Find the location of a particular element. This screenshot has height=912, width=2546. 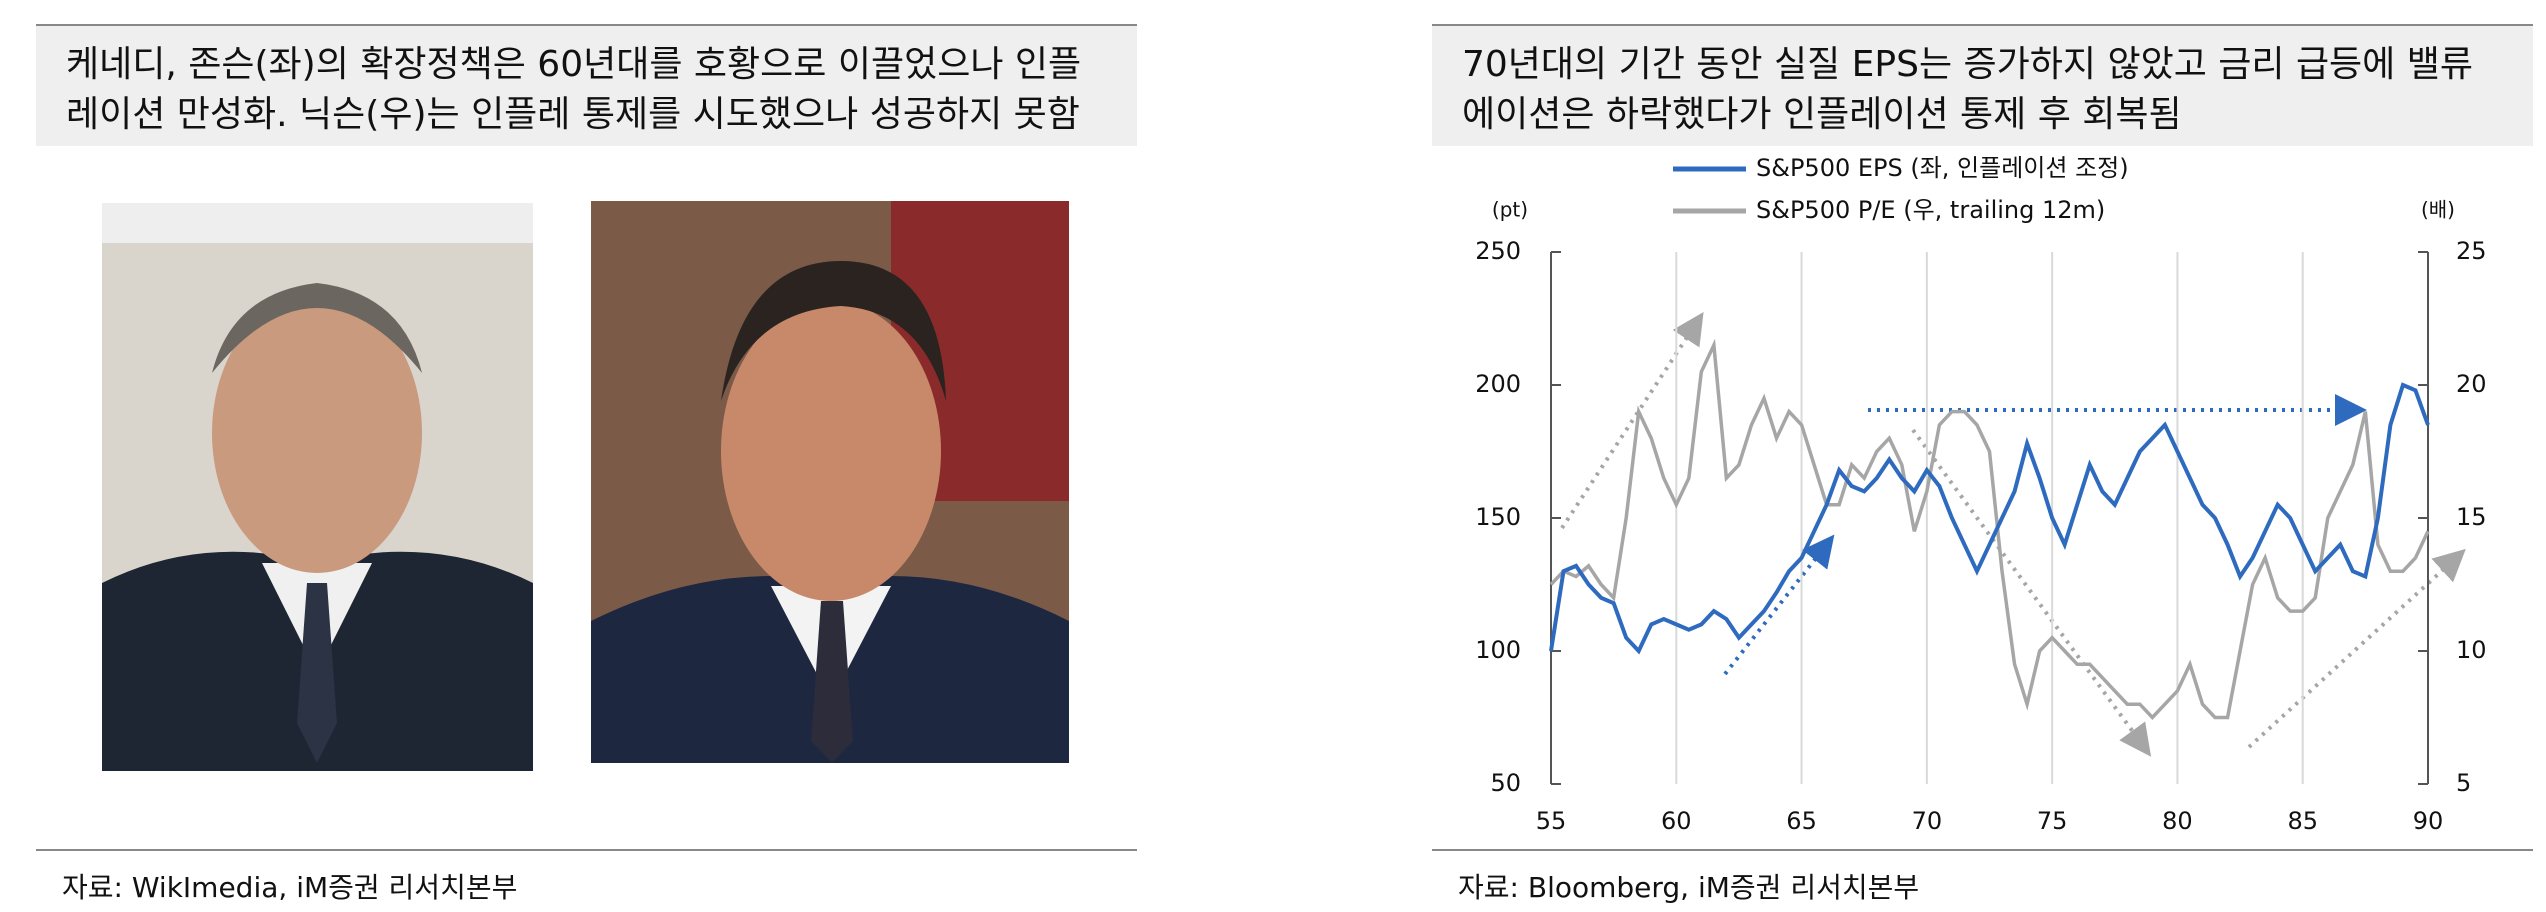

x-tick-label: 55 is located at coordinates (1551, 821).